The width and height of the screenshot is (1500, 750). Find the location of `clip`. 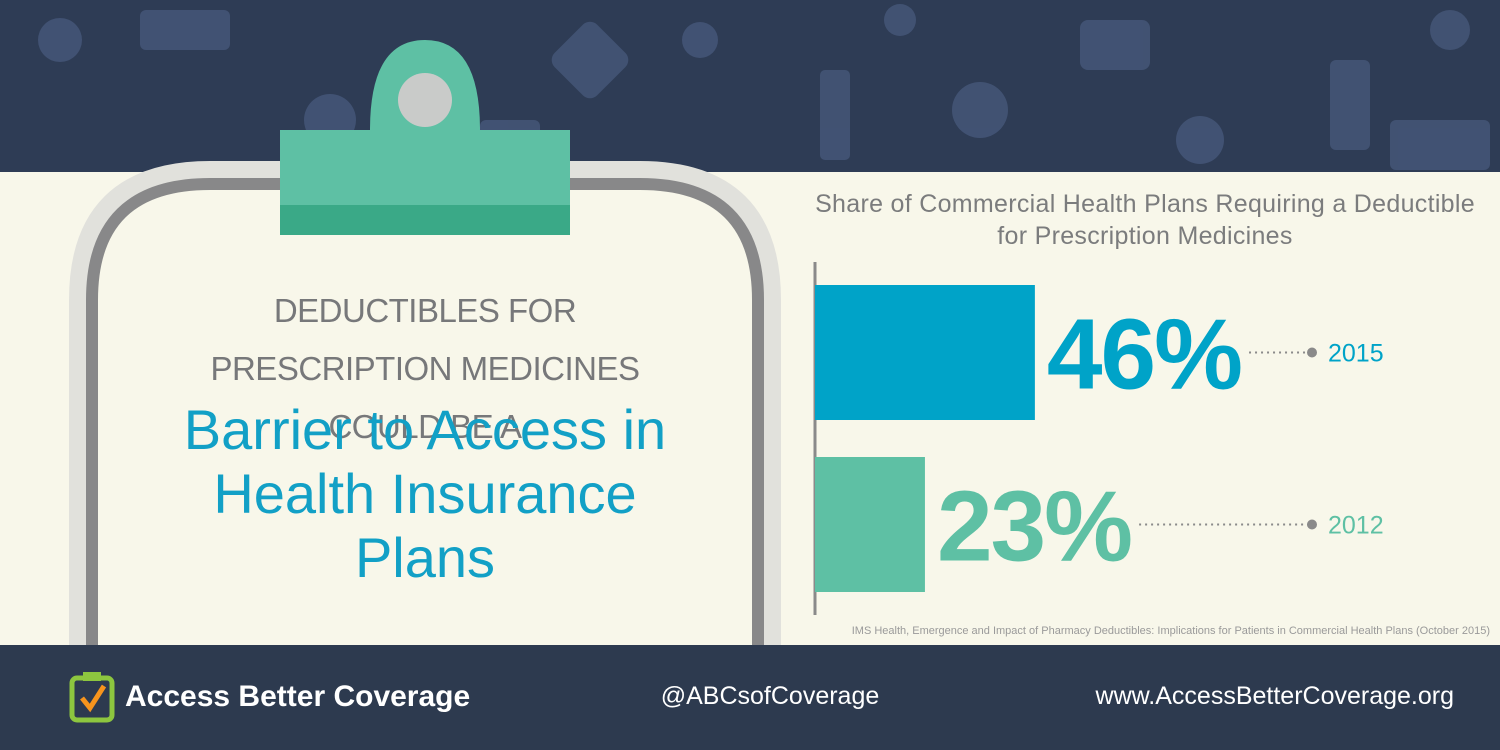

clip is located at coordinates (425, 137).